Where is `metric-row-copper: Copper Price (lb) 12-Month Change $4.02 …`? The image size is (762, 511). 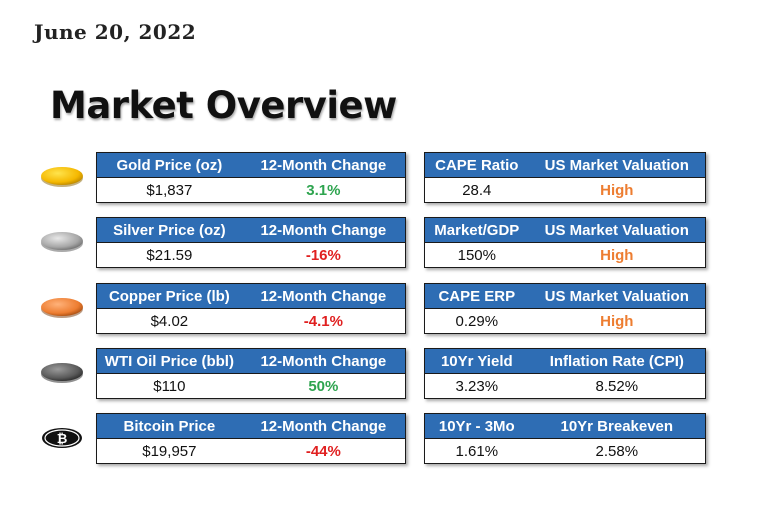
metric-row-copper: Copper Price (lb) 12-Month Change $4.02 … is located at coordinates (381, 309).